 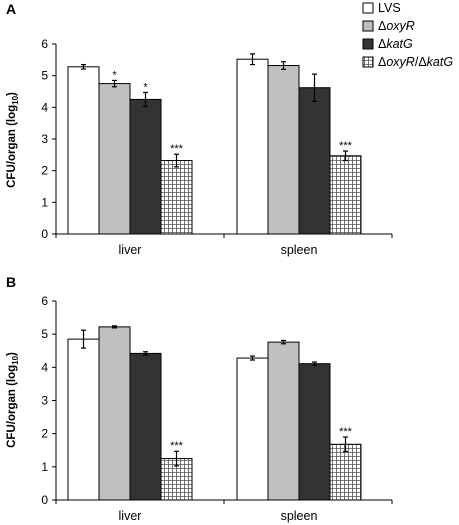 What do you see at coordinates (389, 8) in the screenshot?
I see `legend-label: LVS` at bounding box center [389, 8].